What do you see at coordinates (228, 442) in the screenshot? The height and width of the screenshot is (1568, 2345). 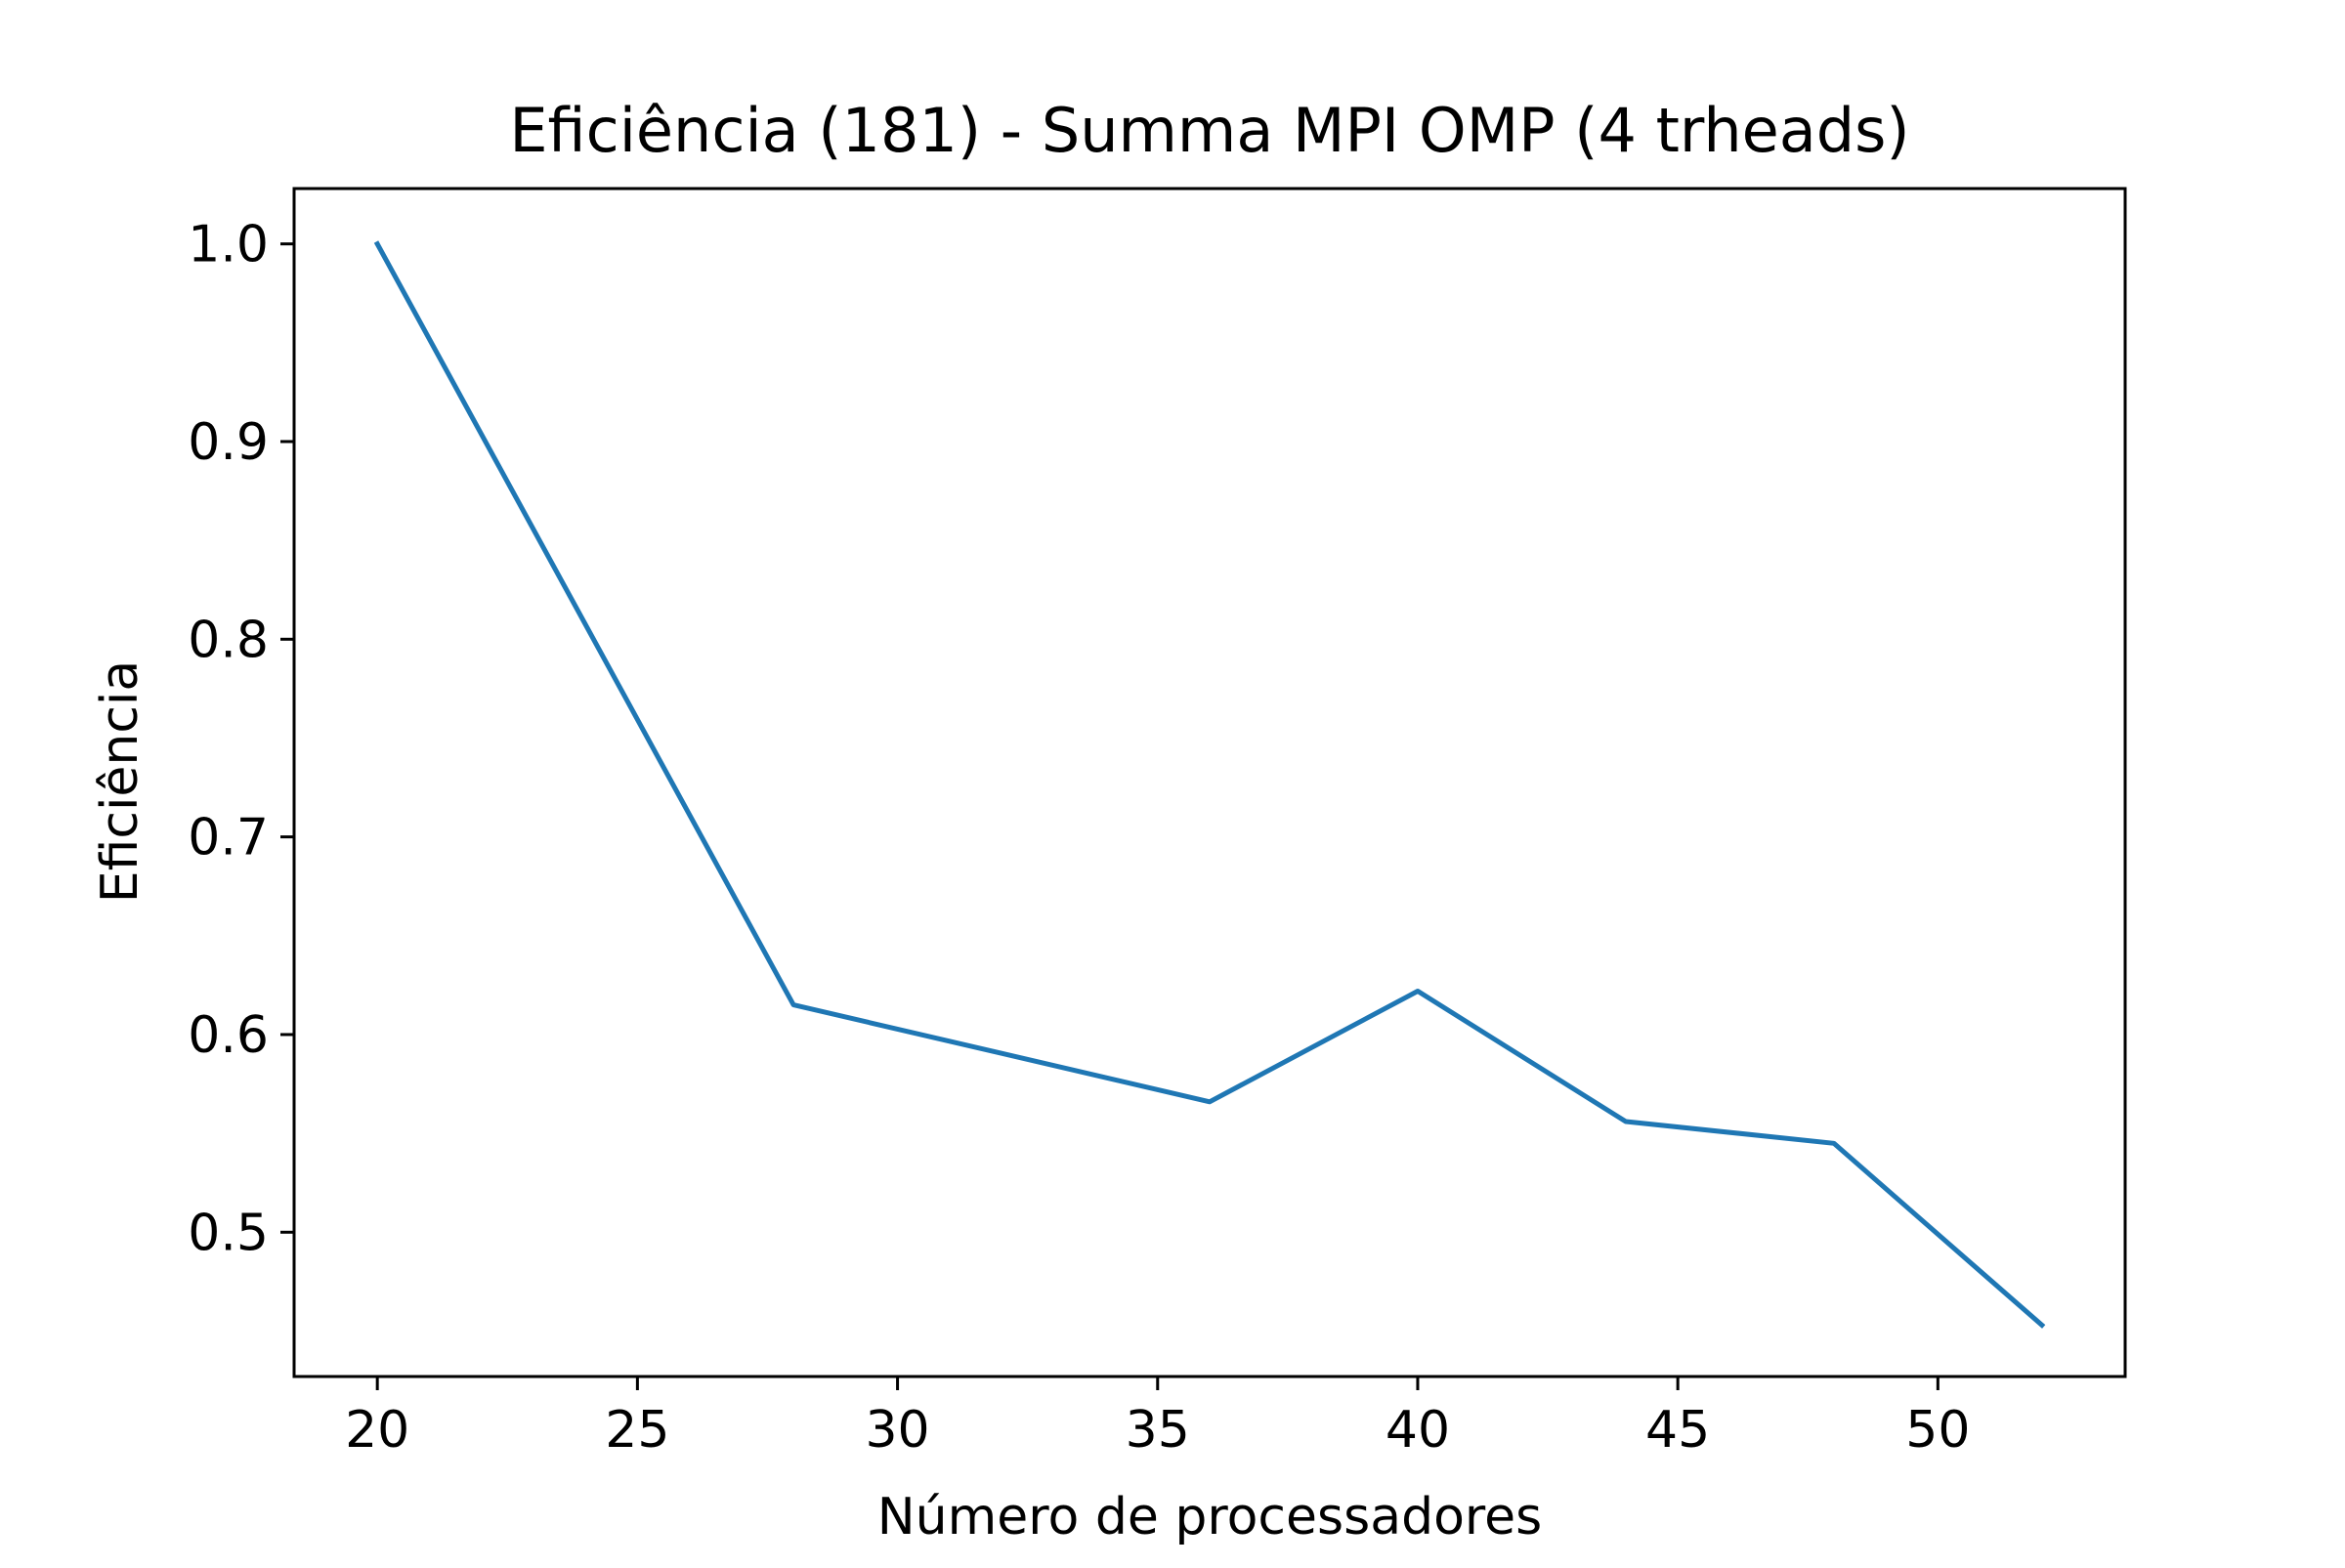 I see `y-tick-label: 0.9` at bounding box center [228, 442].